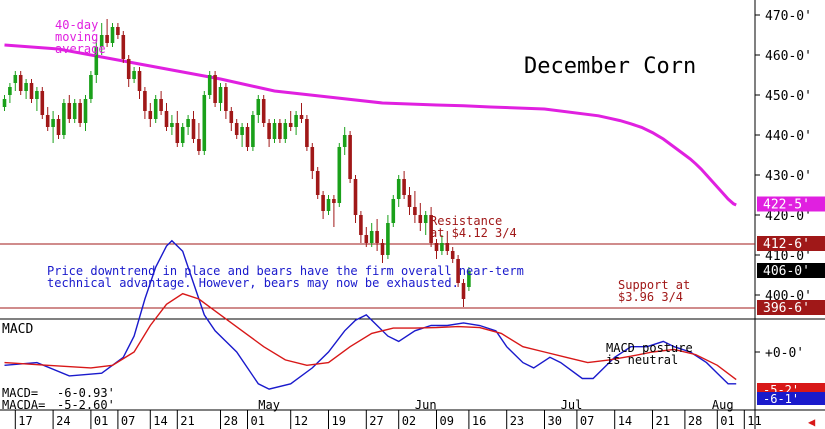  I want to click on price-y-tick-label: 430-0', so click(788, 176).